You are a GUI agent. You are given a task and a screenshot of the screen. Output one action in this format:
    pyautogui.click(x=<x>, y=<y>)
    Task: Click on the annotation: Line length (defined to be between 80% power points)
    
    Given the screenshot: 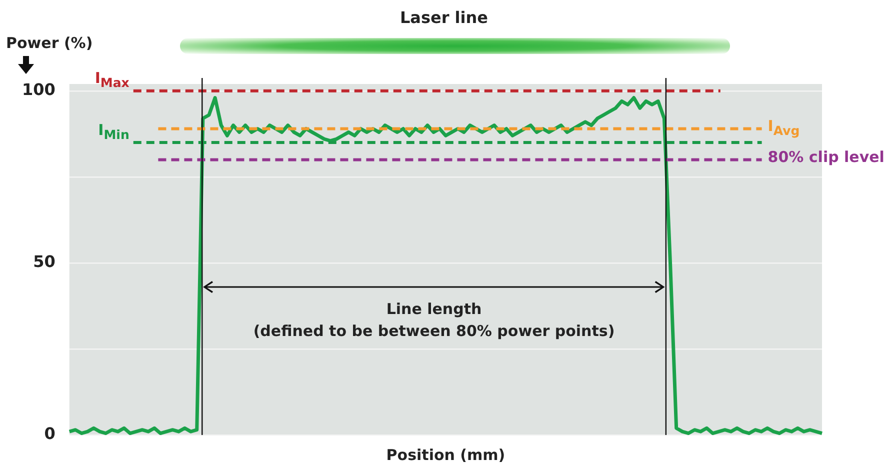 What is the action you would take?
    pyautogui.click(x=434, y=320)
    